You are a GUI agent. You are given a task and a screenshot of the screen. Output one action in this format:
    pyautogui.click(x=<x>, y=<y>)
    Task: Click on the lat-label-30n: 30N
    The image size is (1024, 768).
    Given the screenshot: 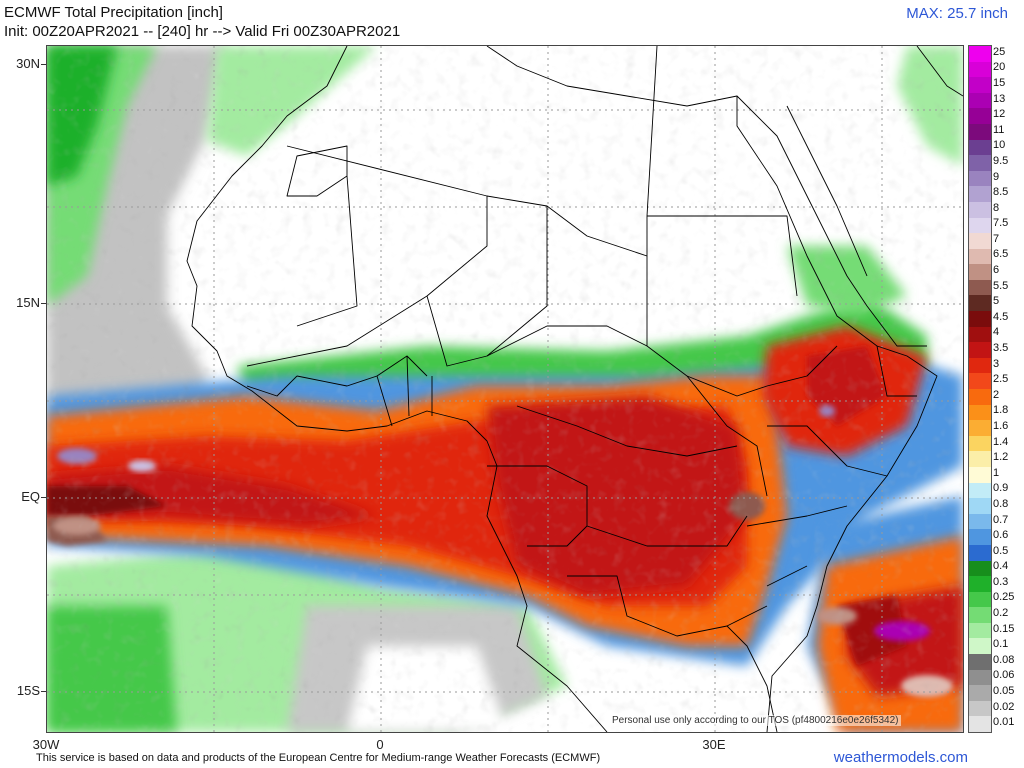 What is the action you would take?
    pyautogui.click(x=23, y=63)
    